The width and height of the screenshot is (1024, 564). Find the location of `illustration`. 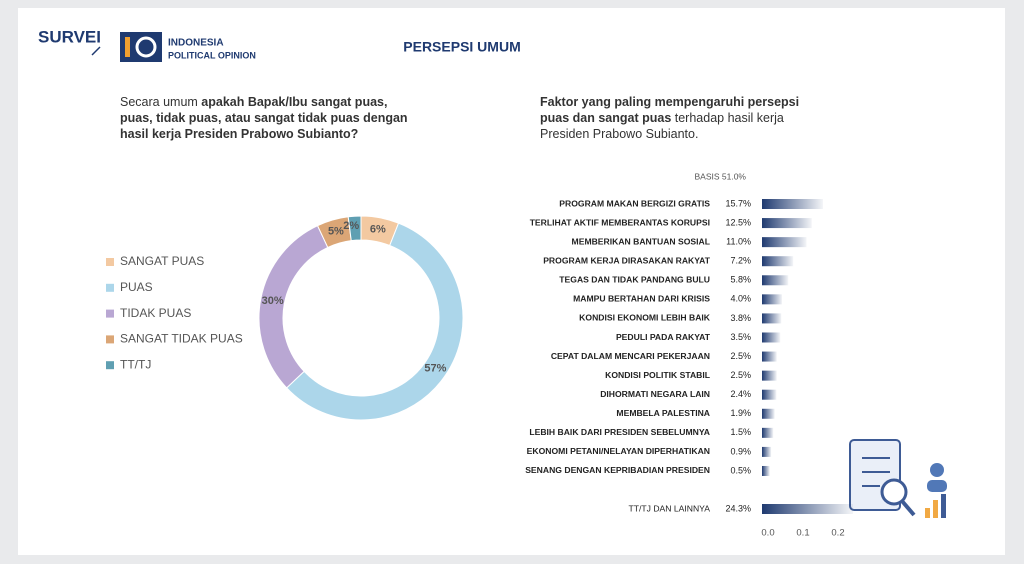

illustration is located at coordinates (898, 478).